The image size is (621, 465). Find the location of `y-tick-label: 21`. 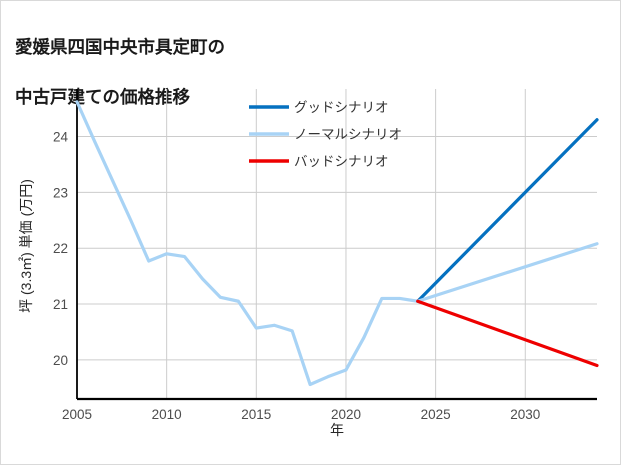

y-tick-label: 21 is located at coordinates (60, 304).